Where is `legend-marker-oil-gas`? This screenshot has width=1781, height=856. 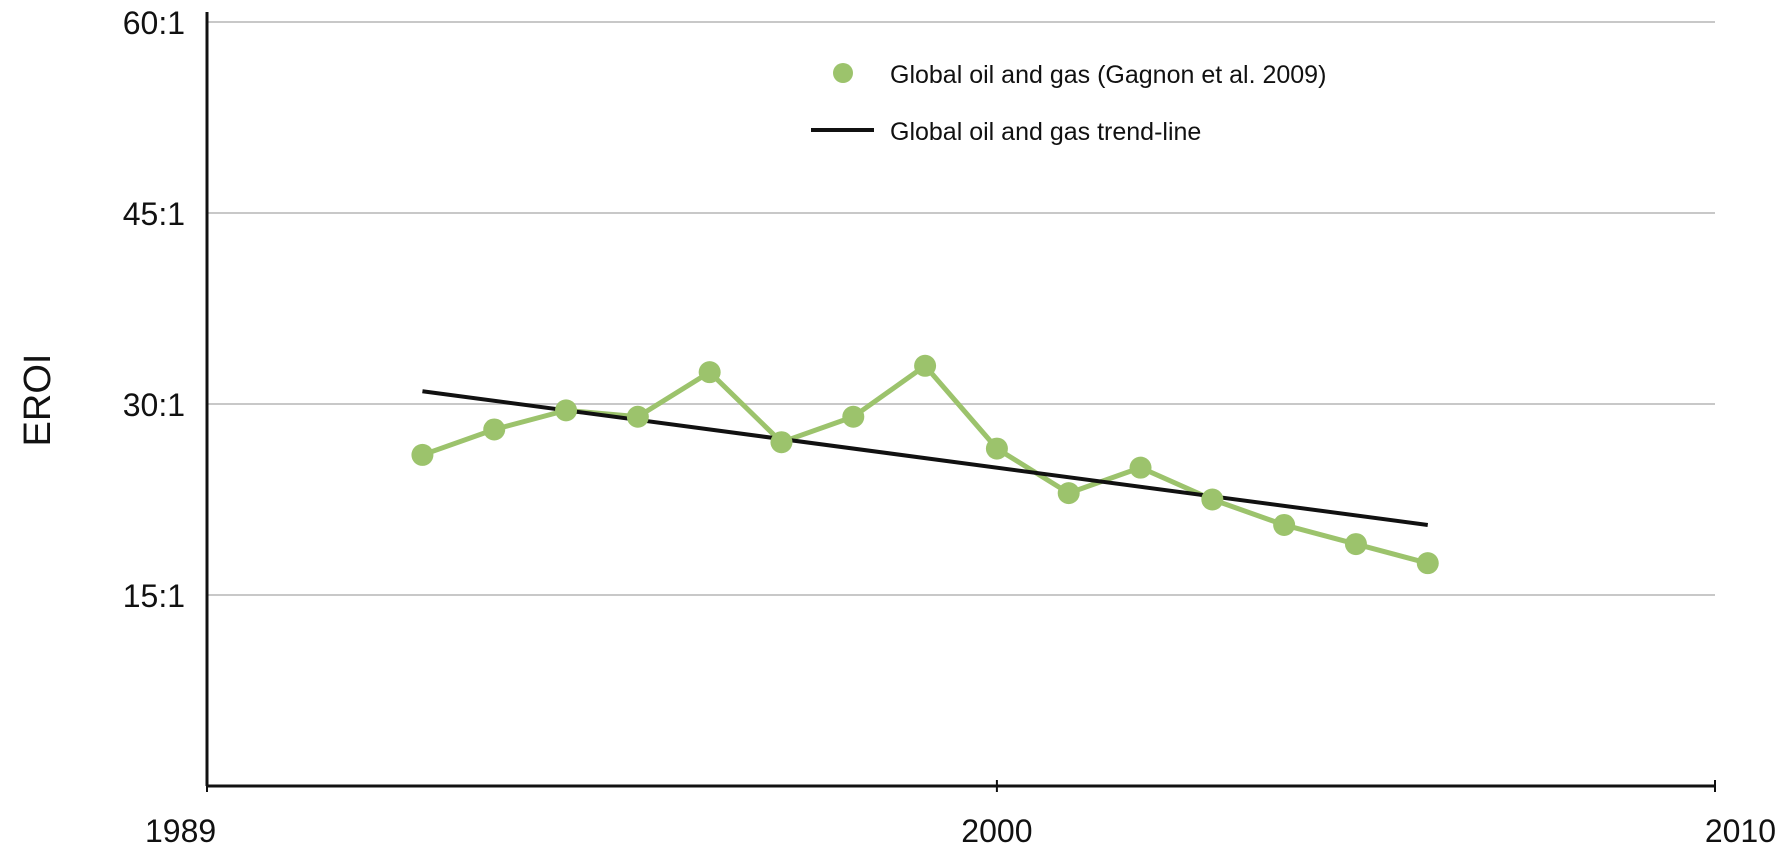
legend-marker-oil-gas is located at coordinates (843, 73).